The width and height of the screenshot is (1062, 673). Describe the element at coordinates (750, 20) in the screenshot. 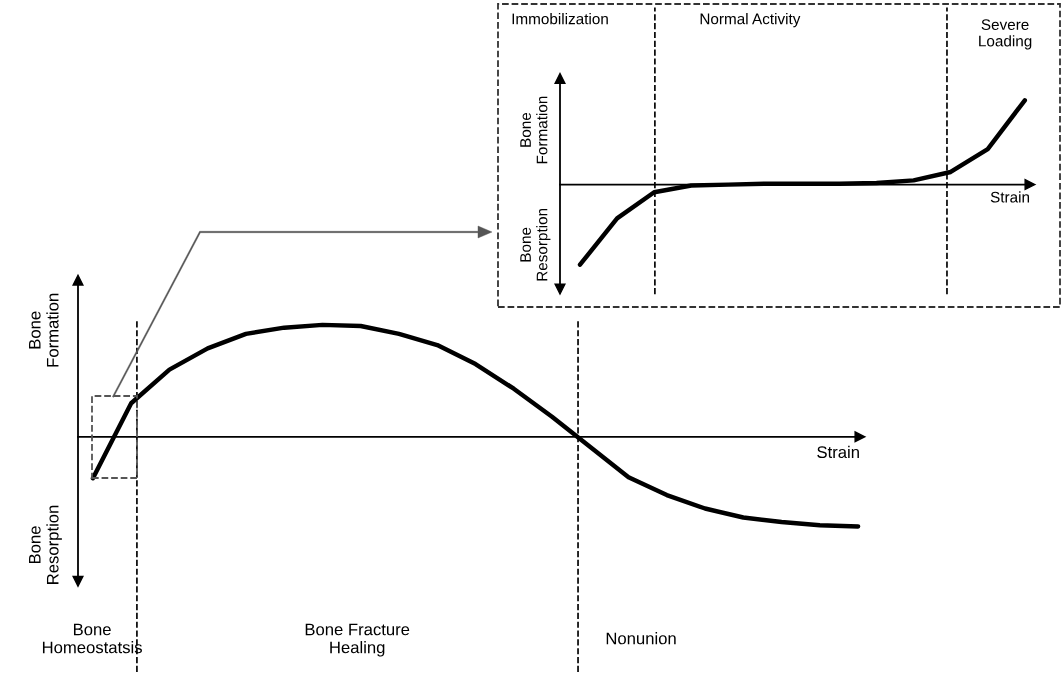

I see `text: Normal Activity` at that location.